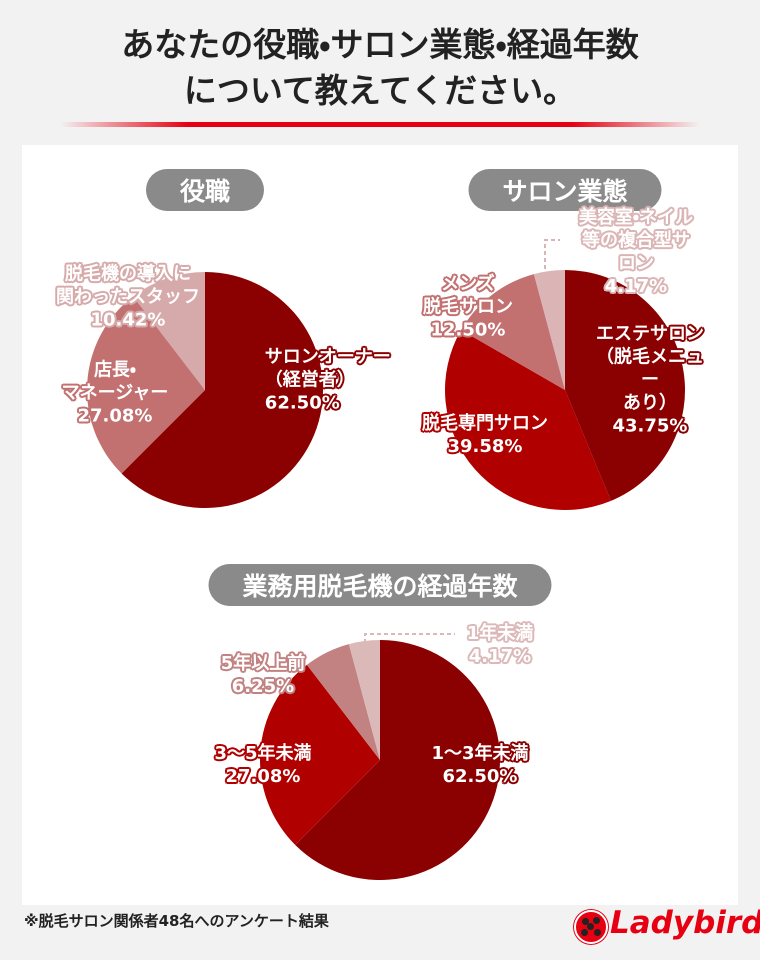 The height and width of the screenshot is (960, 760). I want to click on slice-label: メンズ 脱毛サロン 12.50%, so click(468, 307).